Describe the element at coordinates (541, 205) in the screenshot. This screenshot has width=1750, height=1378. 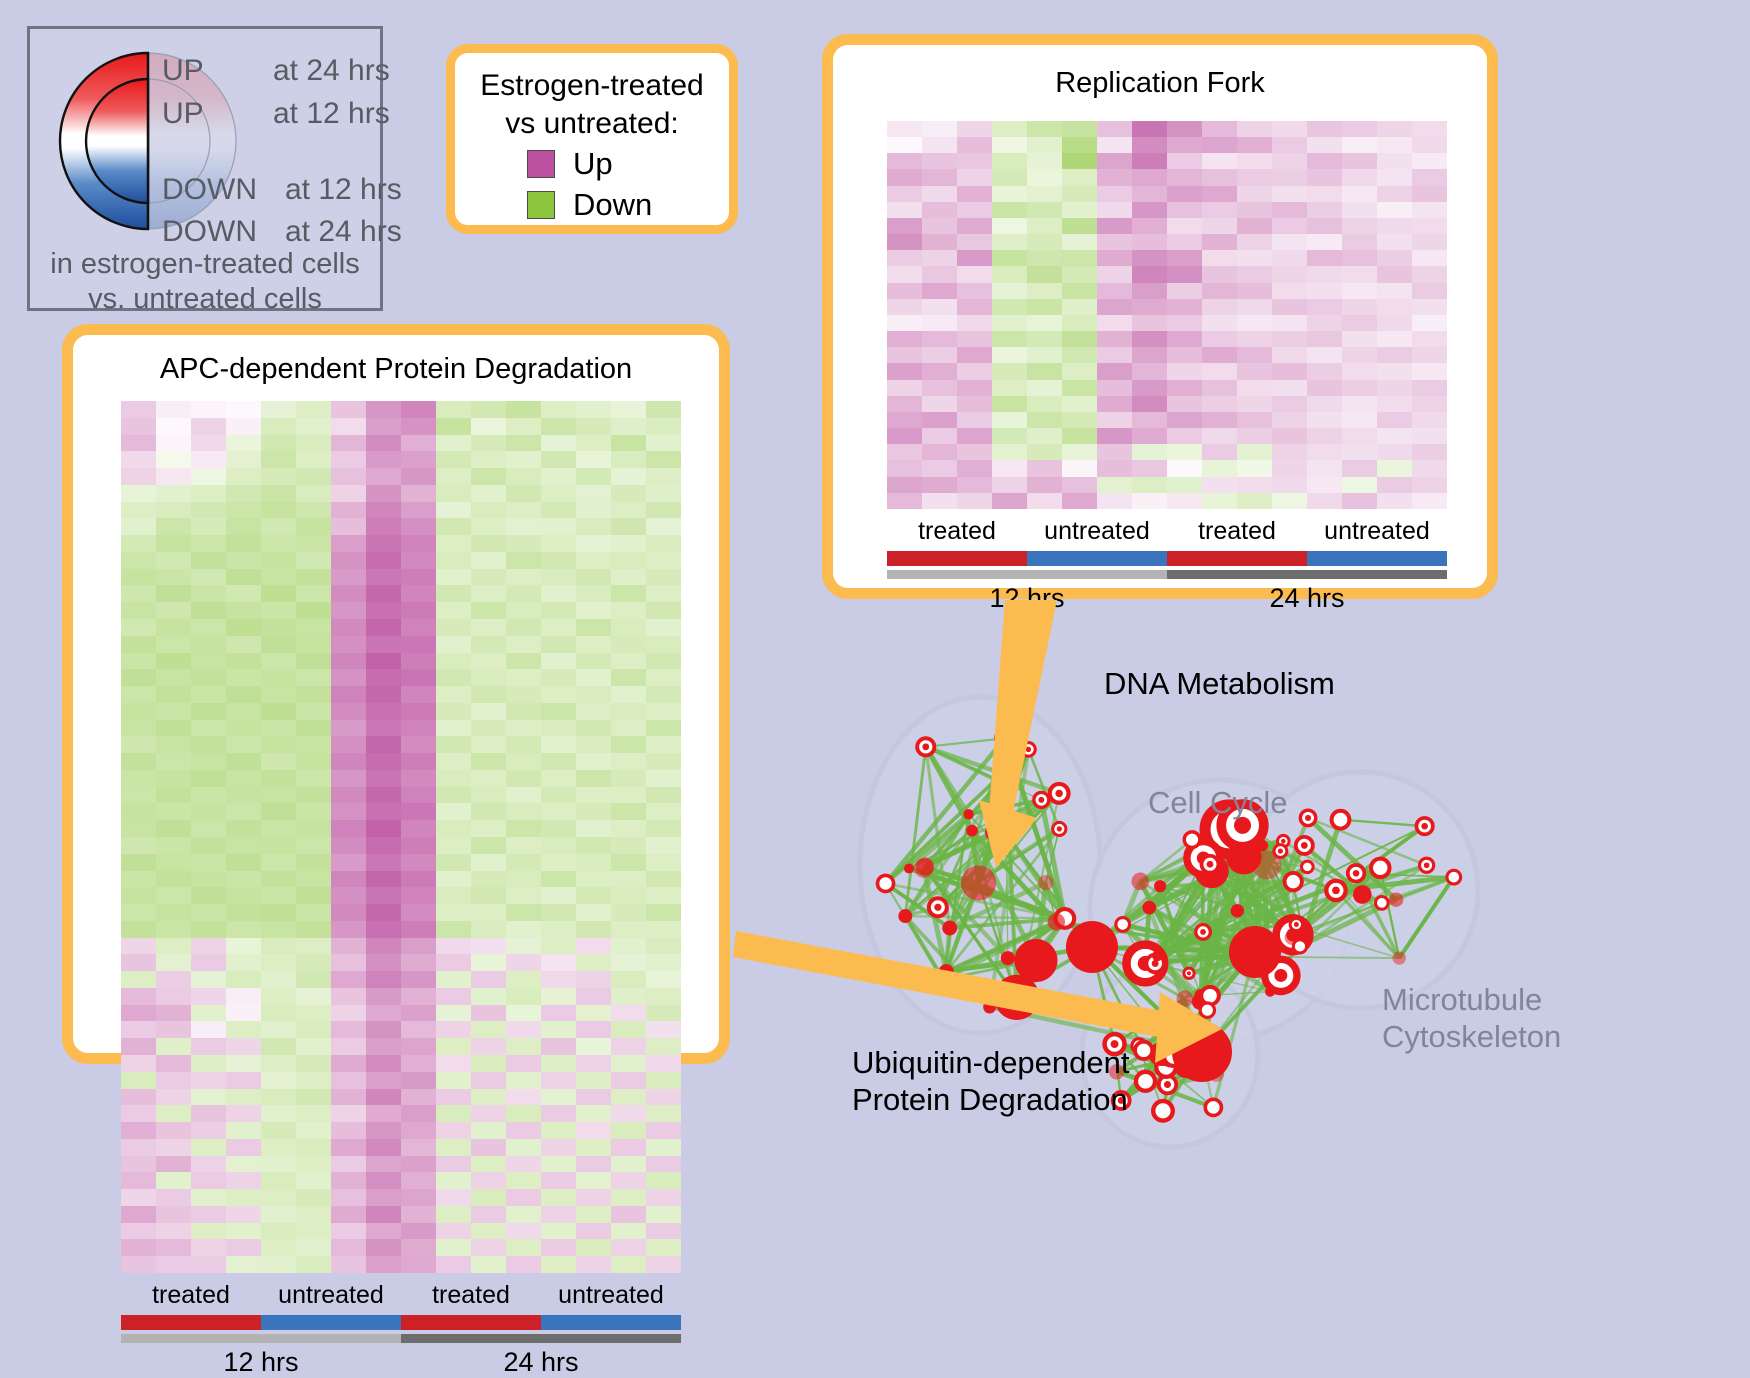
I see `square-swatch-icon-down` at that location.